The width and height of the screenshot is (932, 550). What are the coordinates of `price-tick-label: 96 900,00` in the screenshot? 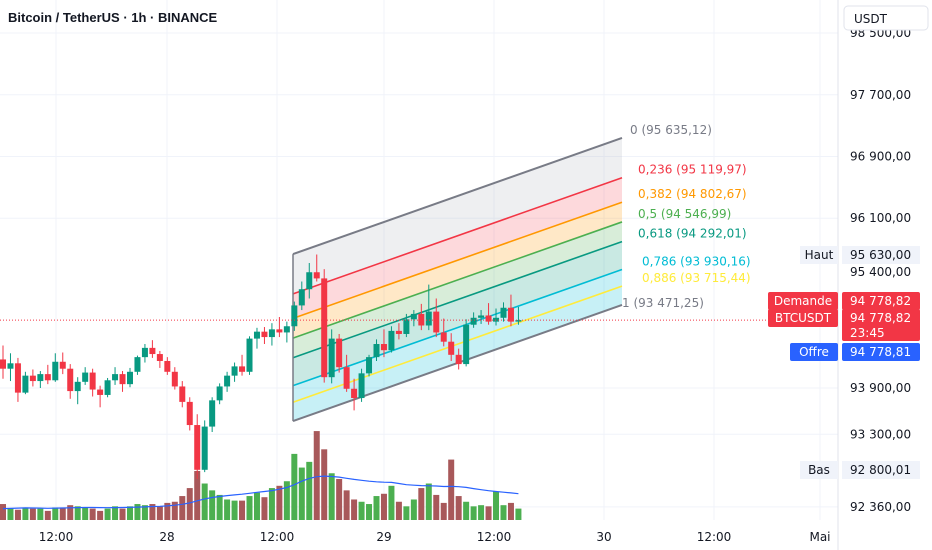 It's located at (880, 156).